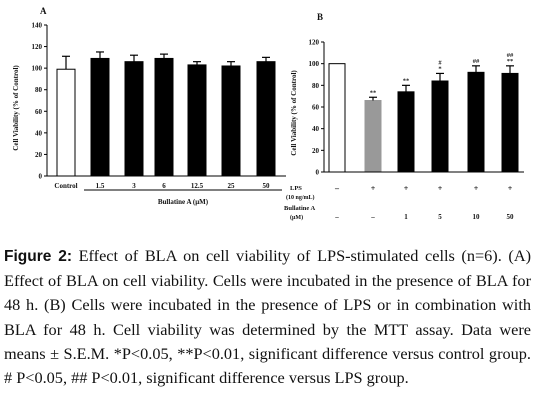 The image size is (535, 412). What do you see at coordinates (314, 43) in the screenshot?
I see `panel-b-y-tick-label: 120` at bounding box center [314, 43].